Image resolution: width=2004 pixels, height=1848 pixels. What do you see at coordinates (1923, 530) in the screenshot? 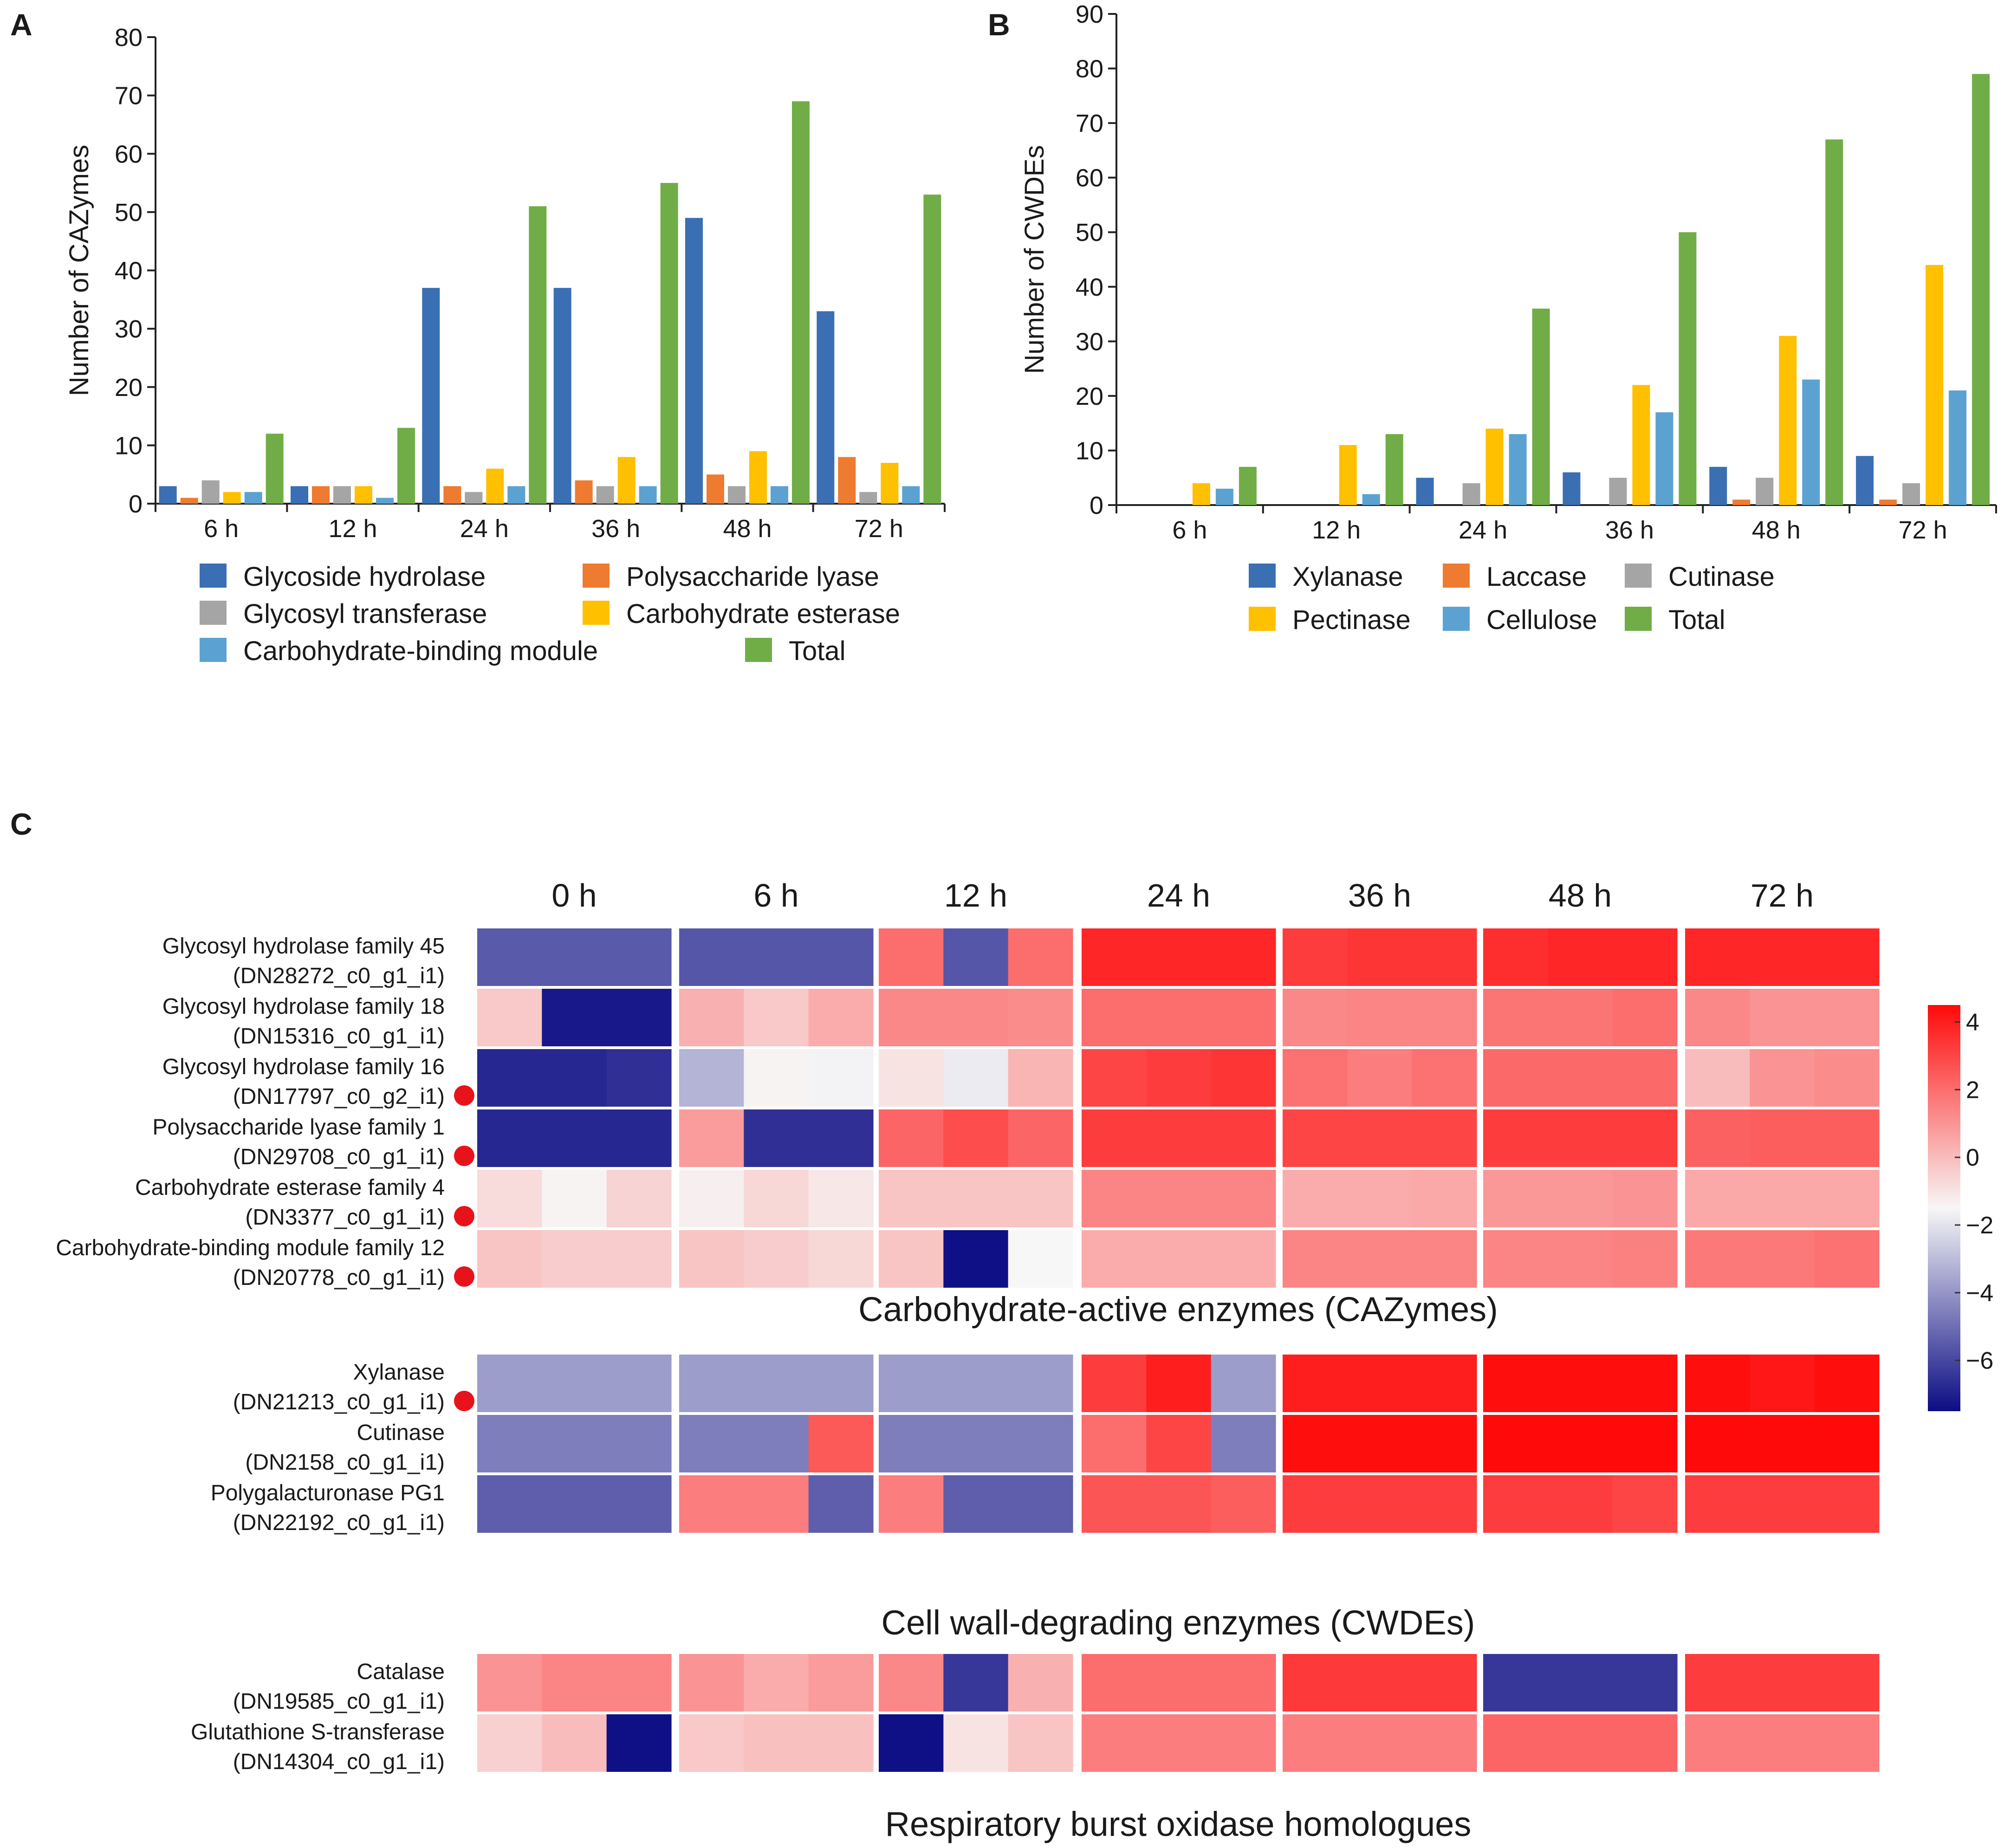
I see `x-tick-label: 72 h` at bounding box center [1923, 530].